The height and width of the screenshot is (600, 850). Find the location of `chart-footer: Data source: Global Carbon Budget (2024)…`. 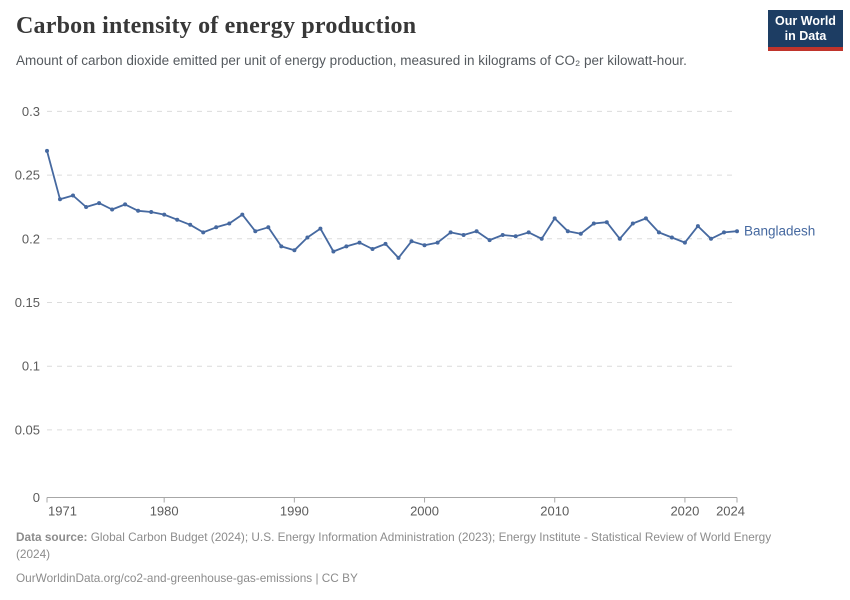

chart-footer: Data source: Global Carbon Budget (2024)… is located at coordinates (411, 558).